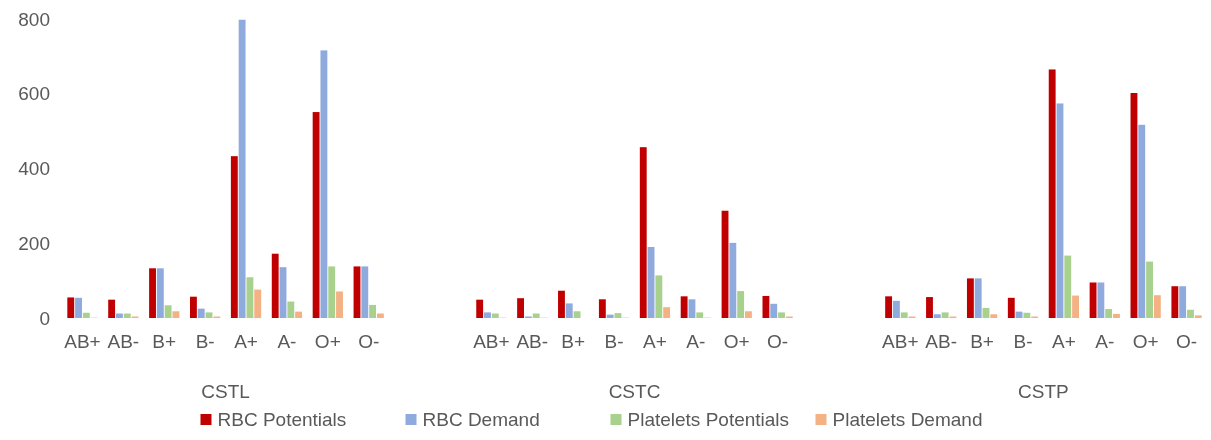 The image size is (1211, 440). What do you see at coordinates (907, 419) in the screenshot?
I see `legend-label: Platelets Demand` at bounding box center [907, 419].